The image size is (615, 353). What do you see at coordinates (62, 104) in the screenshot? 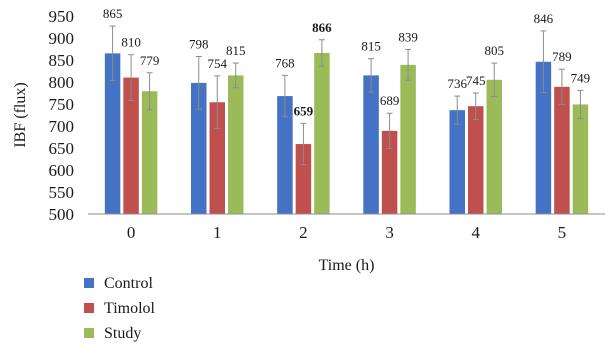
I see `y-tick-label-750: 750` at bounding box center [62, 104].